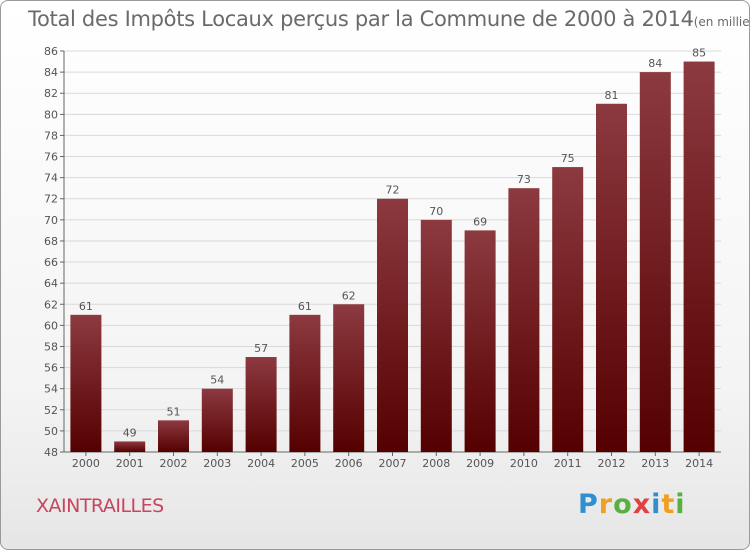  I want to click on bar-value-label: 84, so click(655, 63).